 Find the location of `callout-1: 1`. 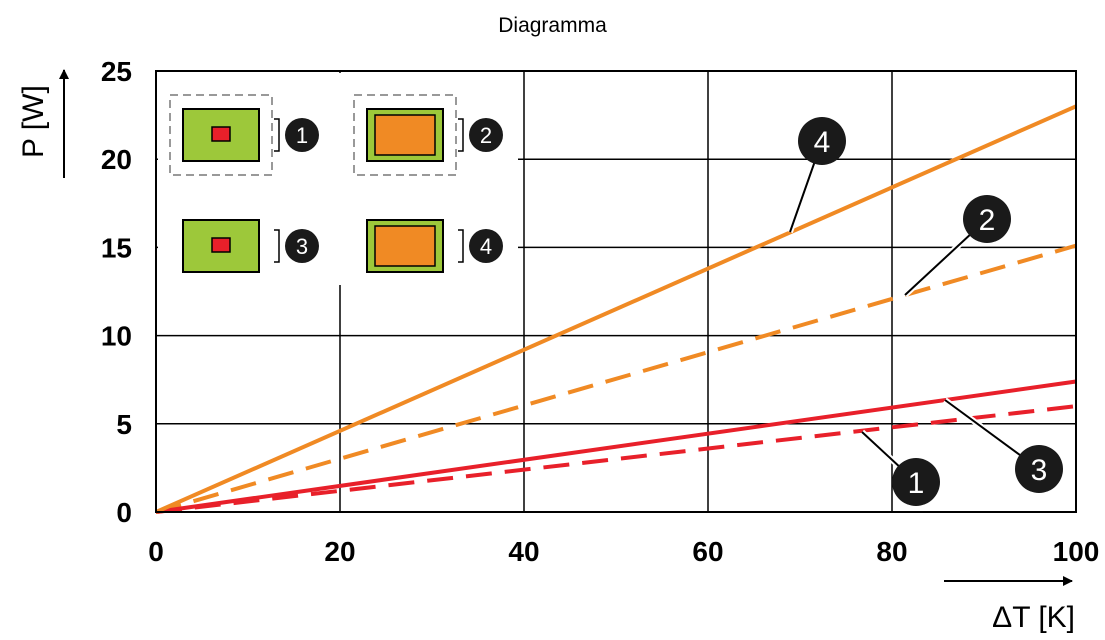

callout-1: 1 is located at coordinates (899, 467).